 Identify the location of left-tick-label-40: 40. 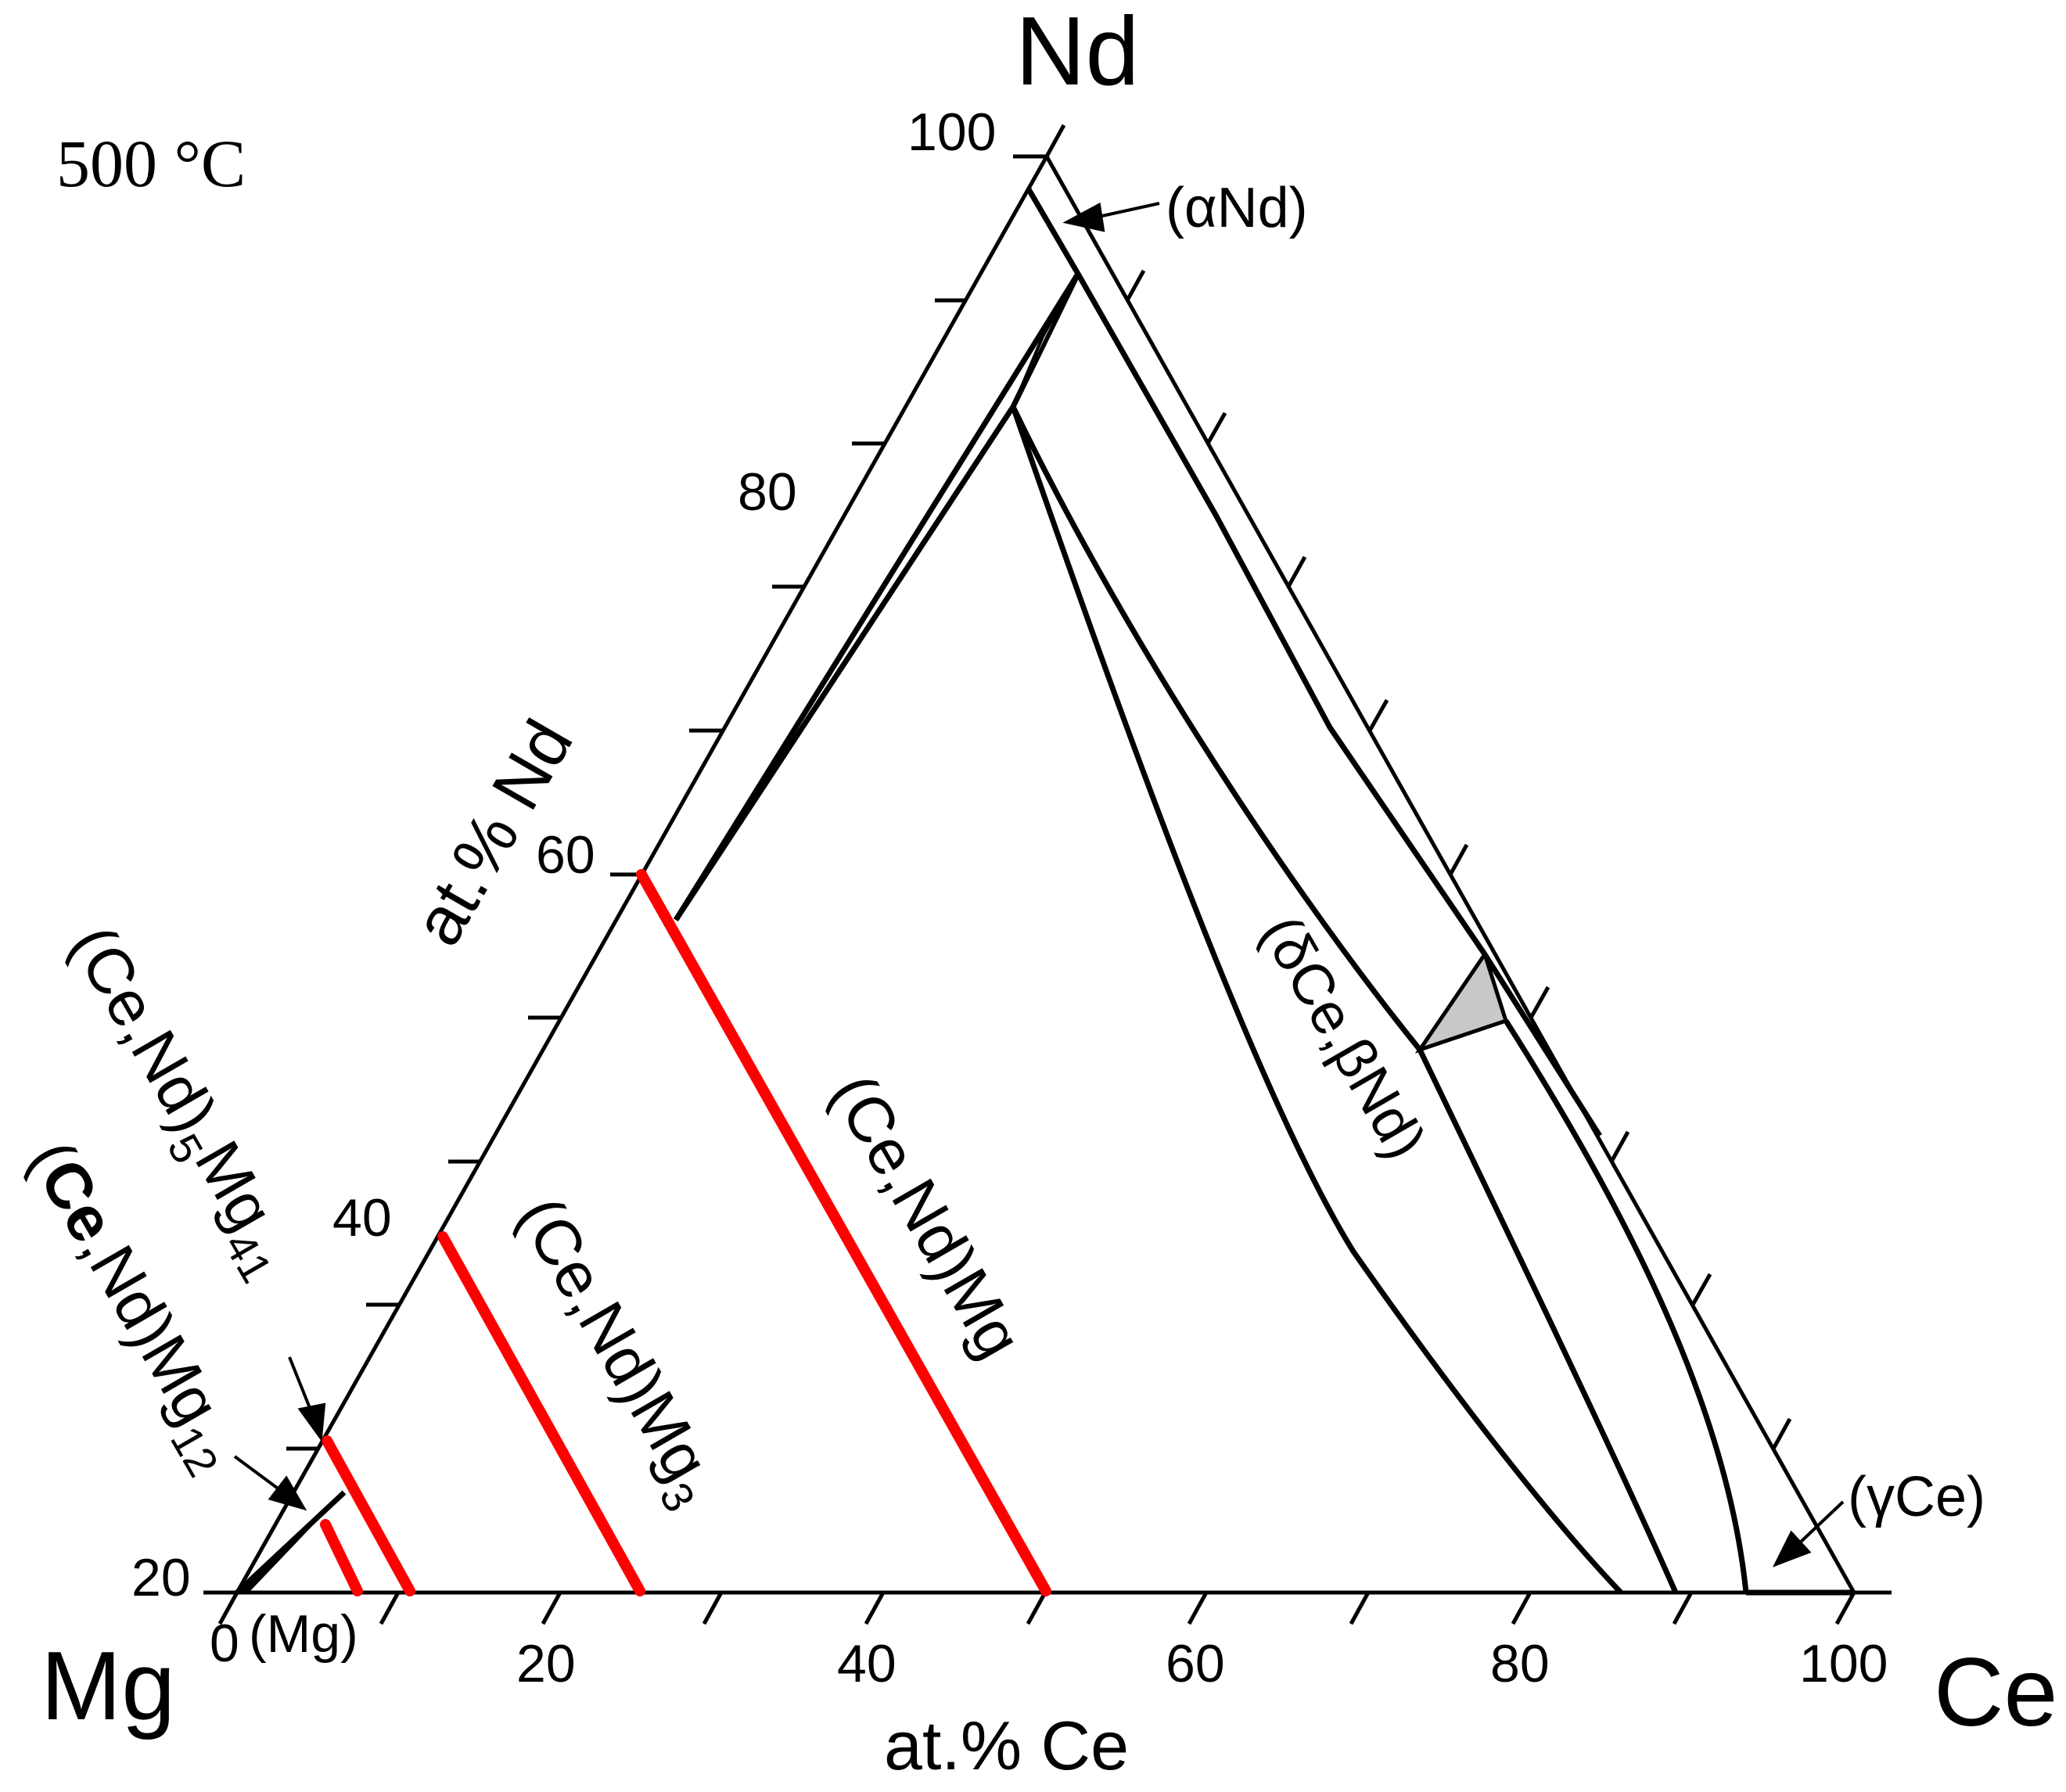
(362, 1218).